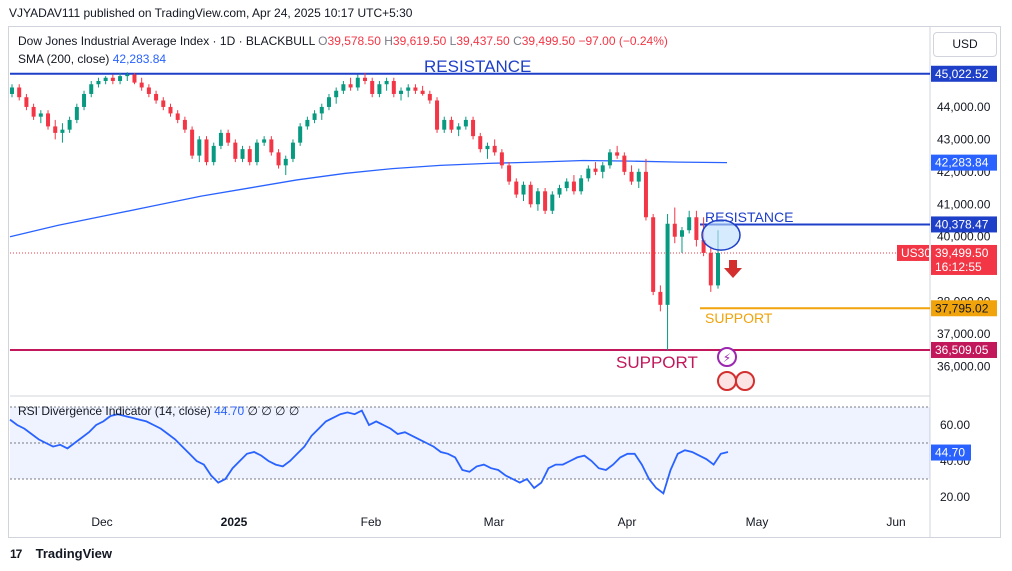 This screenshot has height=571, width=1012. Describe the element at coordinates (913, 252) in the screenshot. I see `symbol-tag-bg` at that location.